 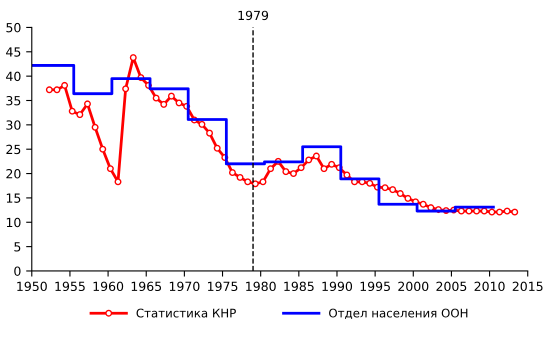 I want to click on x-tick-label: 2010, so click(x=489, y=287).